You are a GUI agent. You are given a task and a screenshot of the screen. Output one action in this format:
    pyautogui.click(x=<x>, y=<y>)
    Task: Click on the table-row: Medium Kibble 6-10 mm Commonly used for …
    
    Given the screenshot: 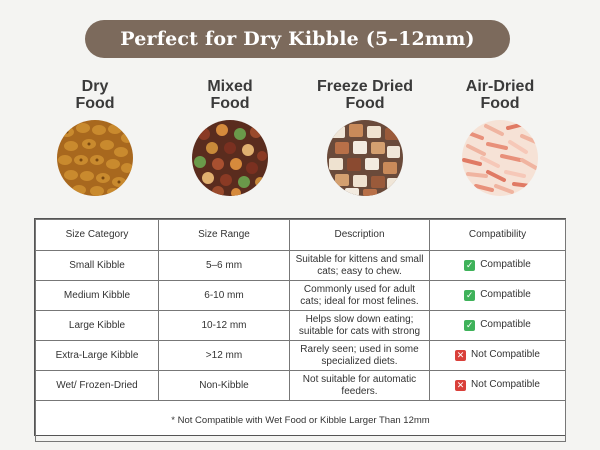 What is the action you would take?
    pyautogui.click(x=300, y=295)
    